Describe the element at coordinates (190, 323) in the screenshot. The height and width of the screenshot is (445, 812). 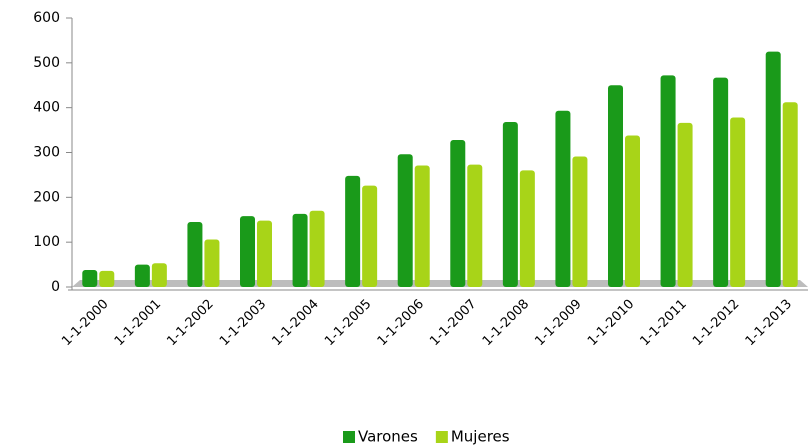
I see `x-tick-label: 1-1-2002` at that location.